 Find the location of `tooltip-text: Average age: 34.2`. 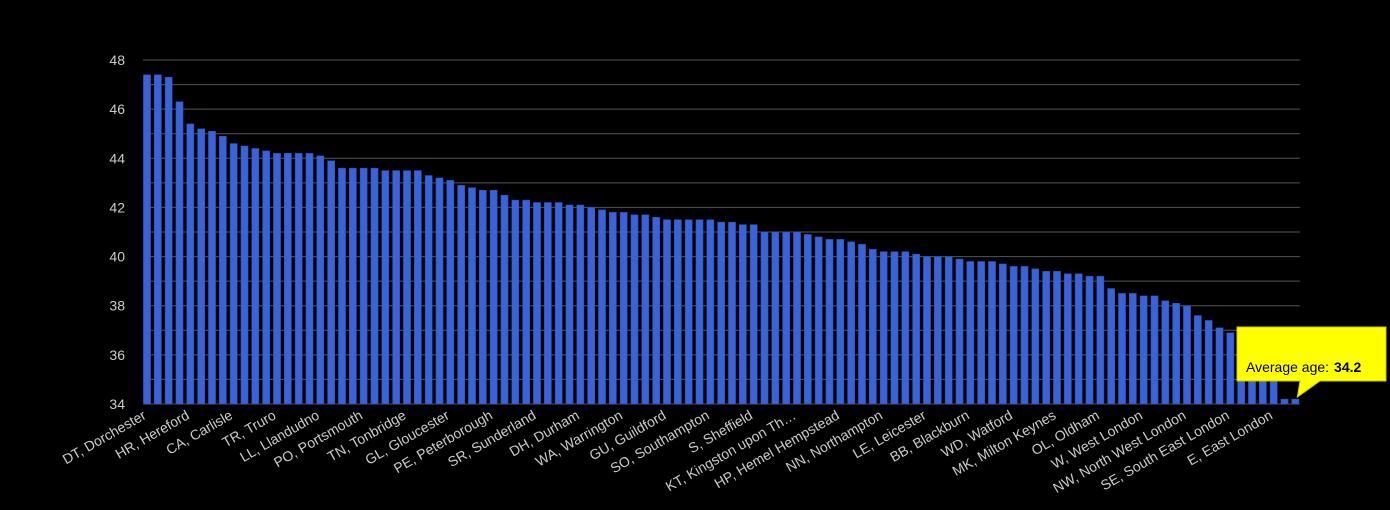

tooltip-text: Average age: 34.2 is located at coordinates (1303, 367).